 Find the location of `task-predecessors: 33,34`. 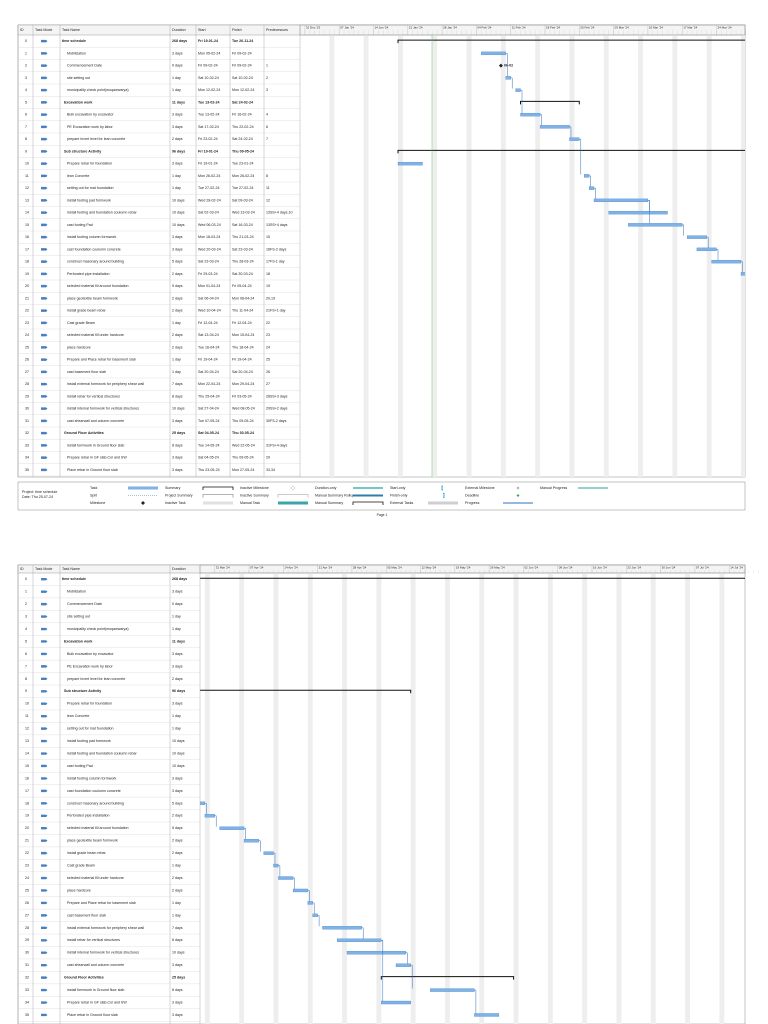

task-predecessors: 33,34 is located at coordinates (270, 470).